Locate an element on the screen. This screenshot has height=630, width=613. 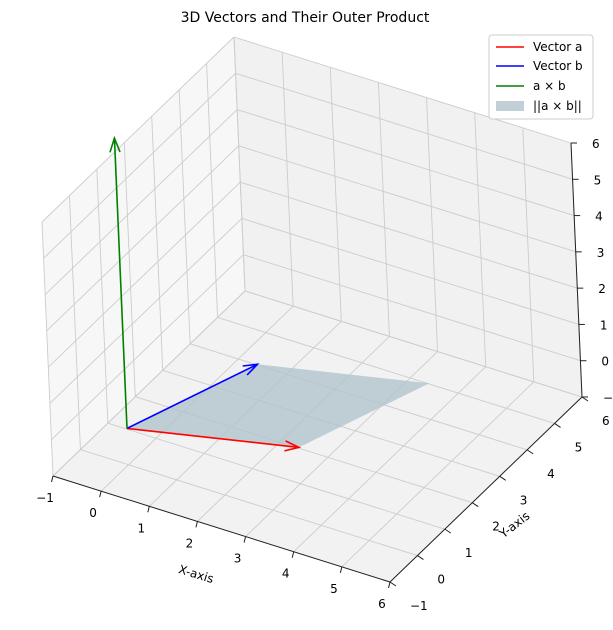
z-tick-label: 2 is located at coordinates (602, 289).